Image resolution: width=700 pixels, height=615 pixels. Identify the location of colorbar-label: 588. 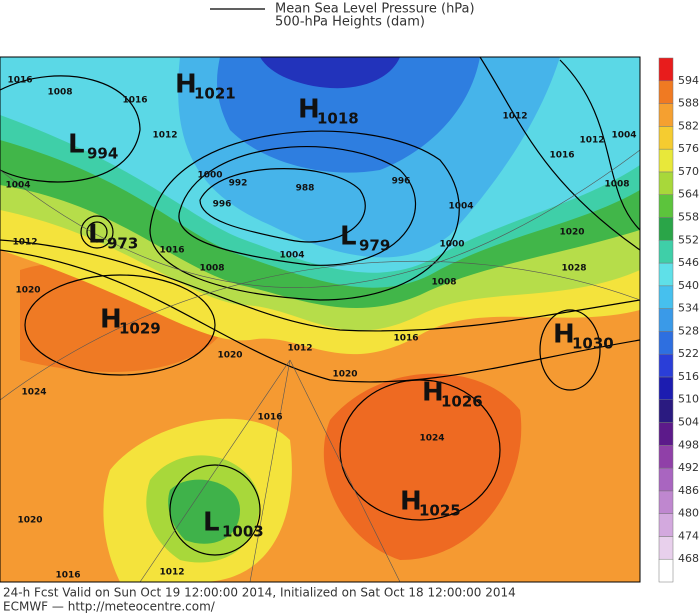
(688, 103).